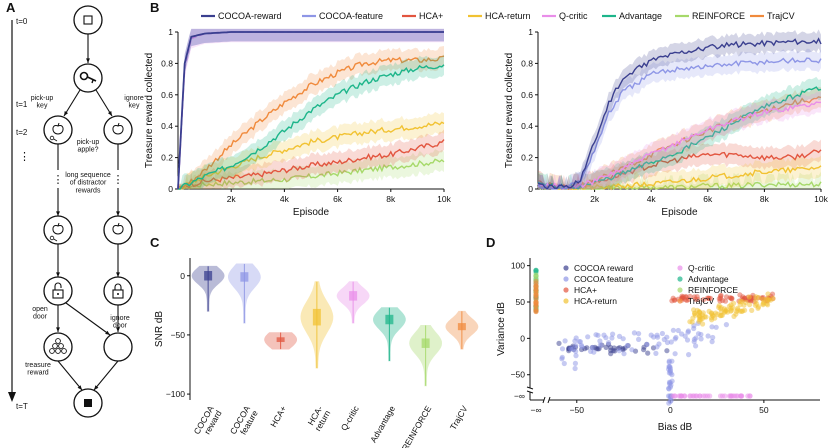 Image resolution: width=831 pixels, height=448 pixels. I want to click on y-axis-break, so click(530, 390).